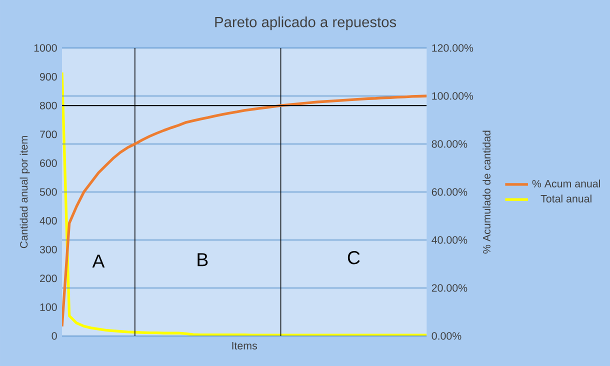  What do you see at coordinates (566, 198) in the screenshot?
I see `legend-label: Total anual` at bounding box center [566, 198].